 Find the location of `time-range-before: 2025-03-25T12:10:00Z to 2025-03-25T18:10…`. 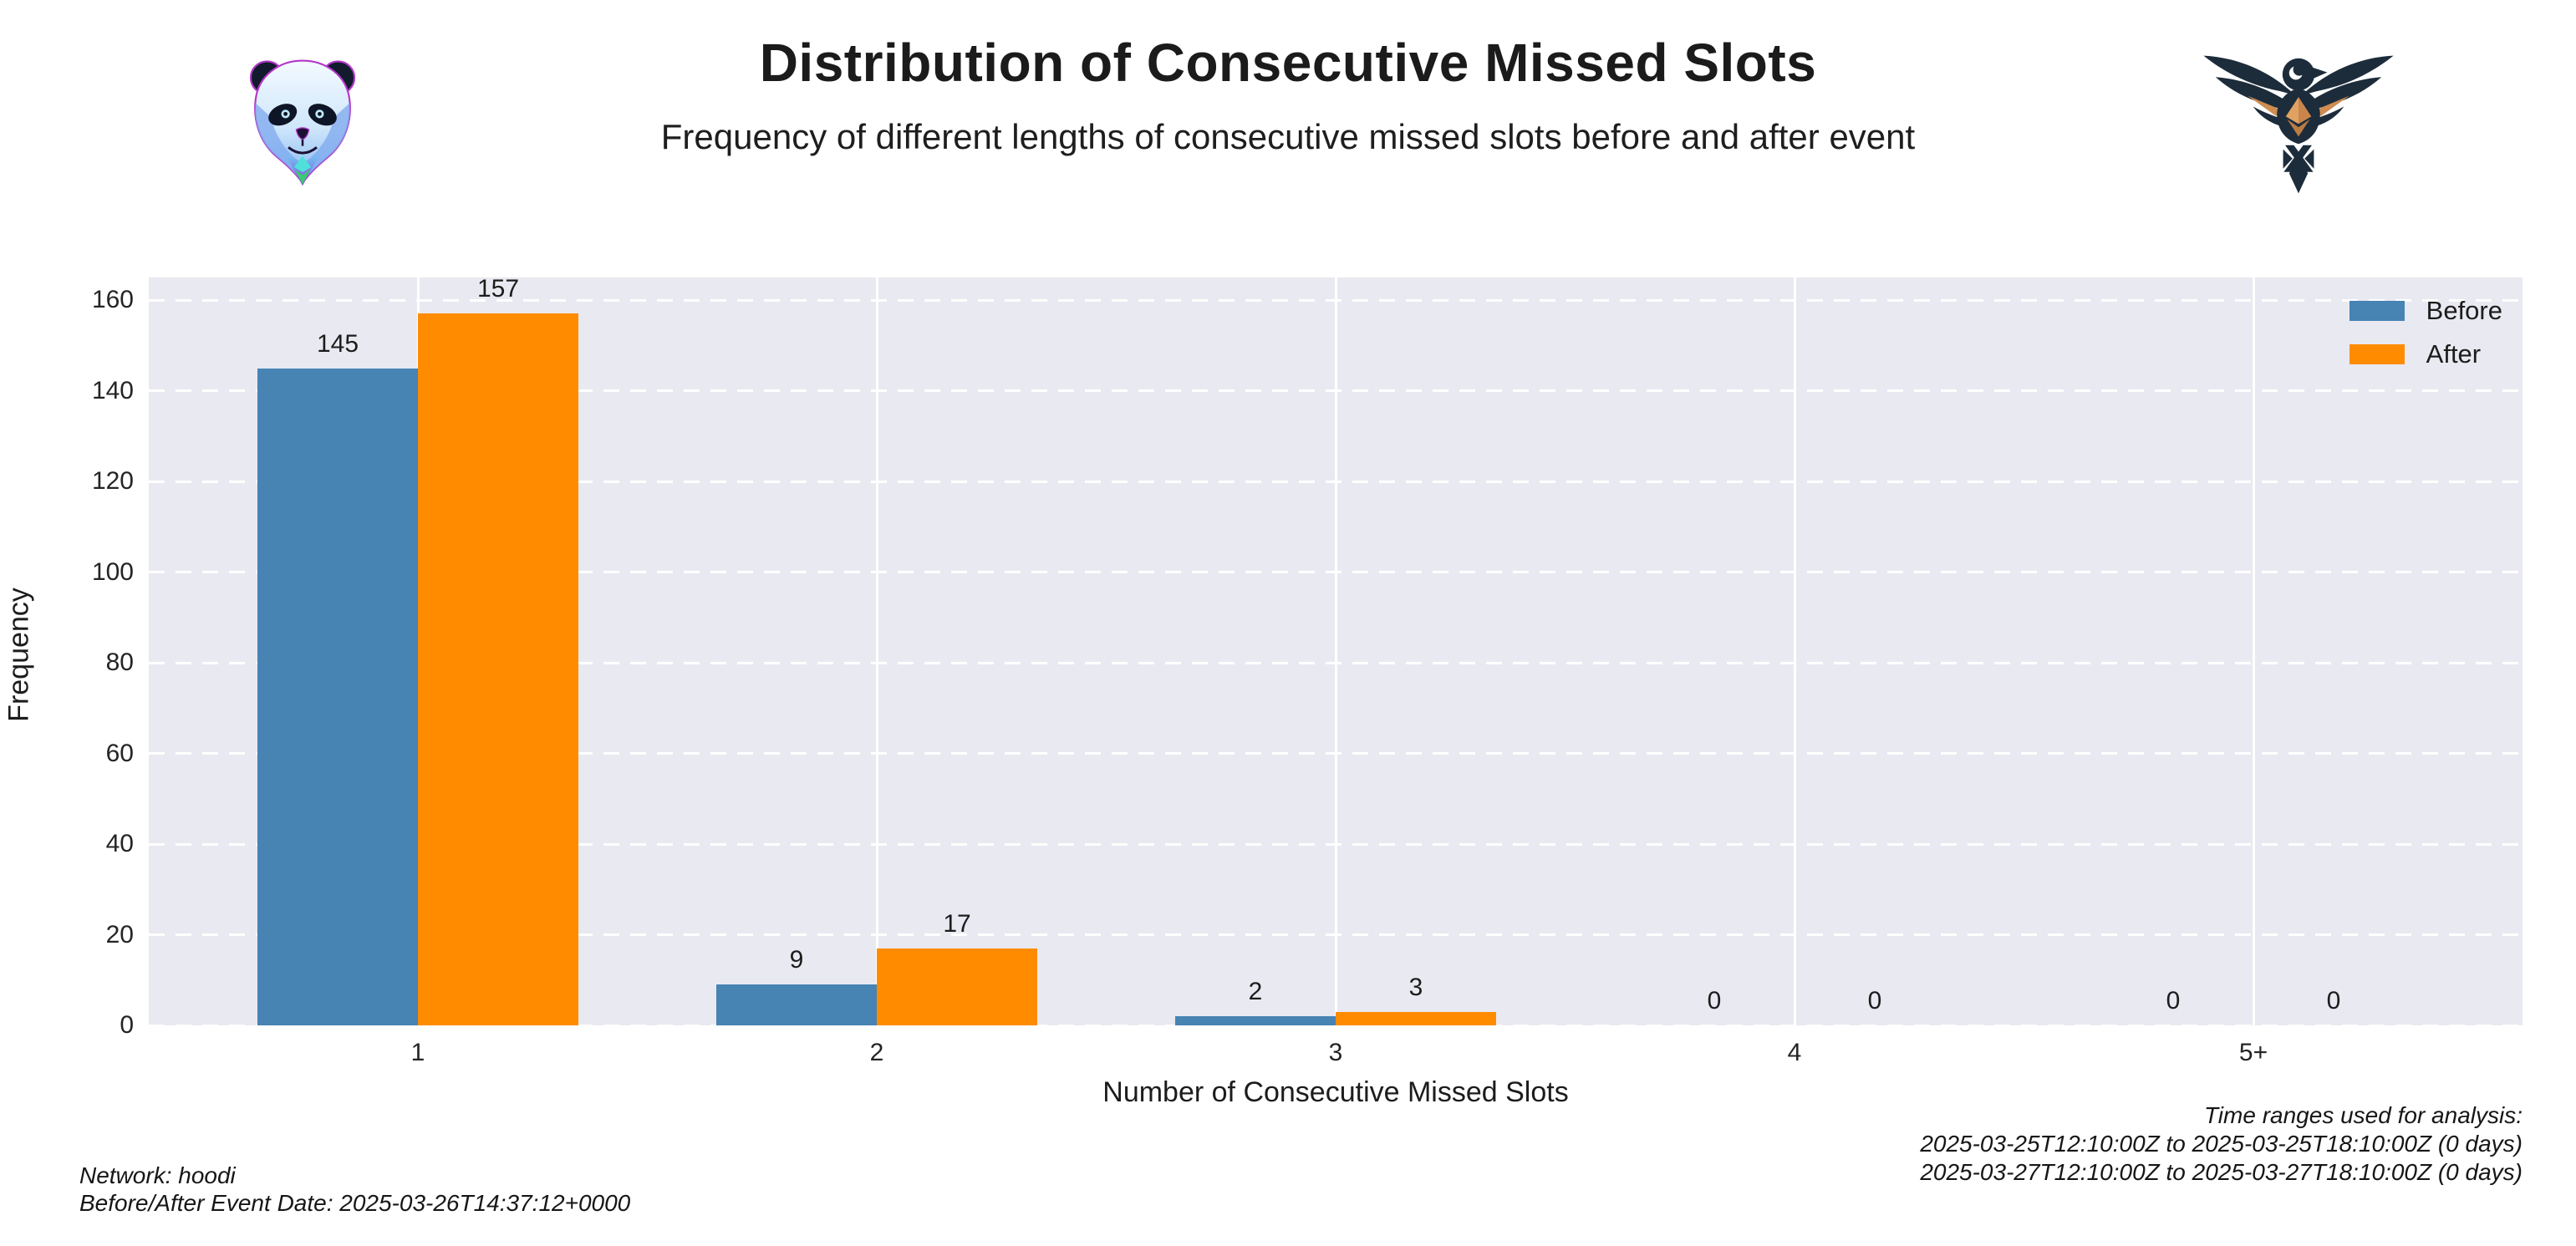

time-range-before: 2025-03-25T12:10:00Z to 2025-03-25T18:10… is located at coordinates (2221, 1144).